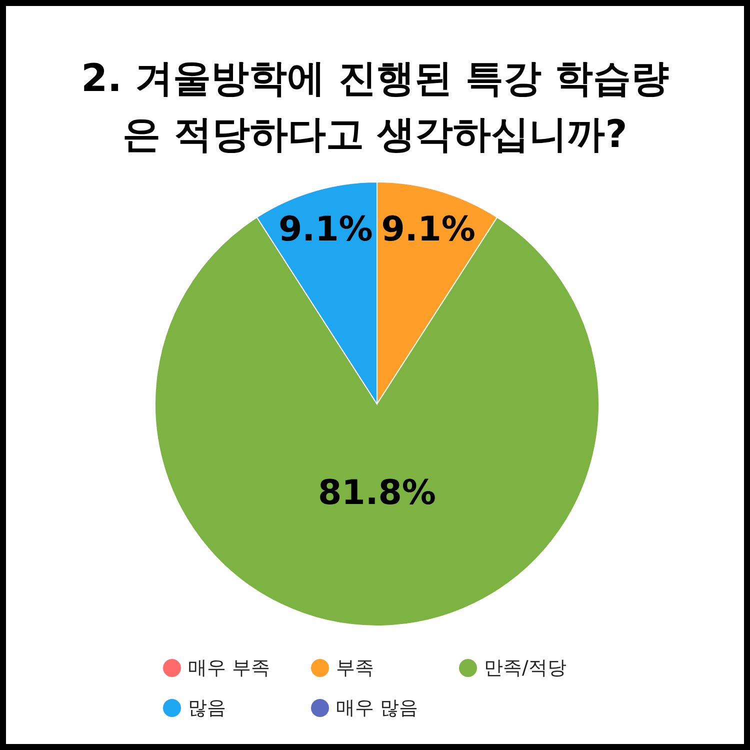 Image resolution: width=750 pixels, height=750 pixels. I want to click on data-label: 81.8%, so click(377, 492).